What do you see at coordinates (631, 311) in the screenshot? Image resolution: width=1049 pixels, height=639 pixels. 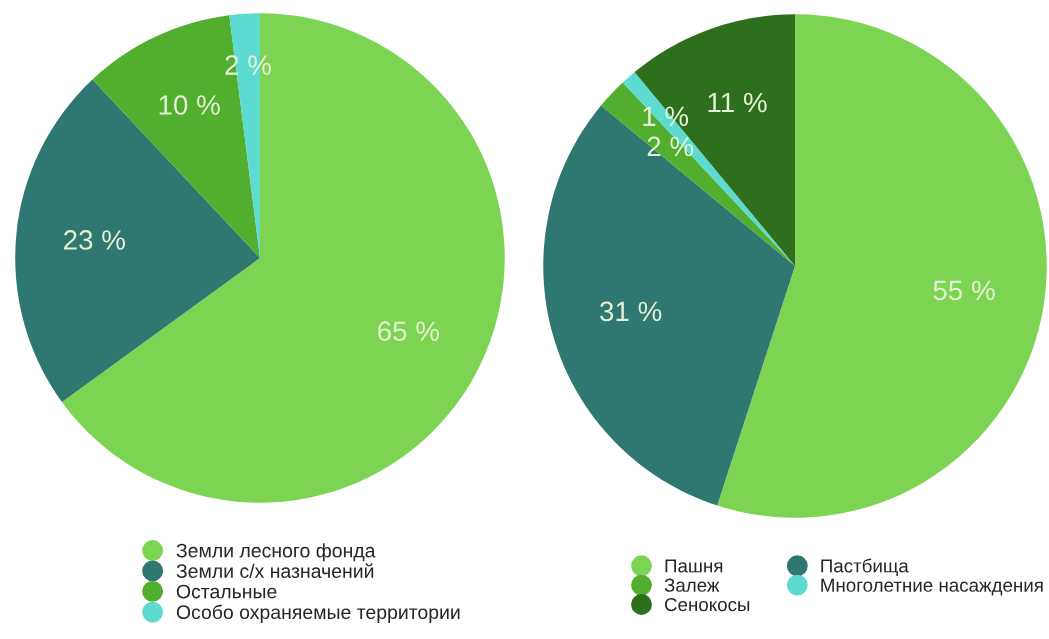 I see `data-label: 31 %` at bounding box center [631, 311].